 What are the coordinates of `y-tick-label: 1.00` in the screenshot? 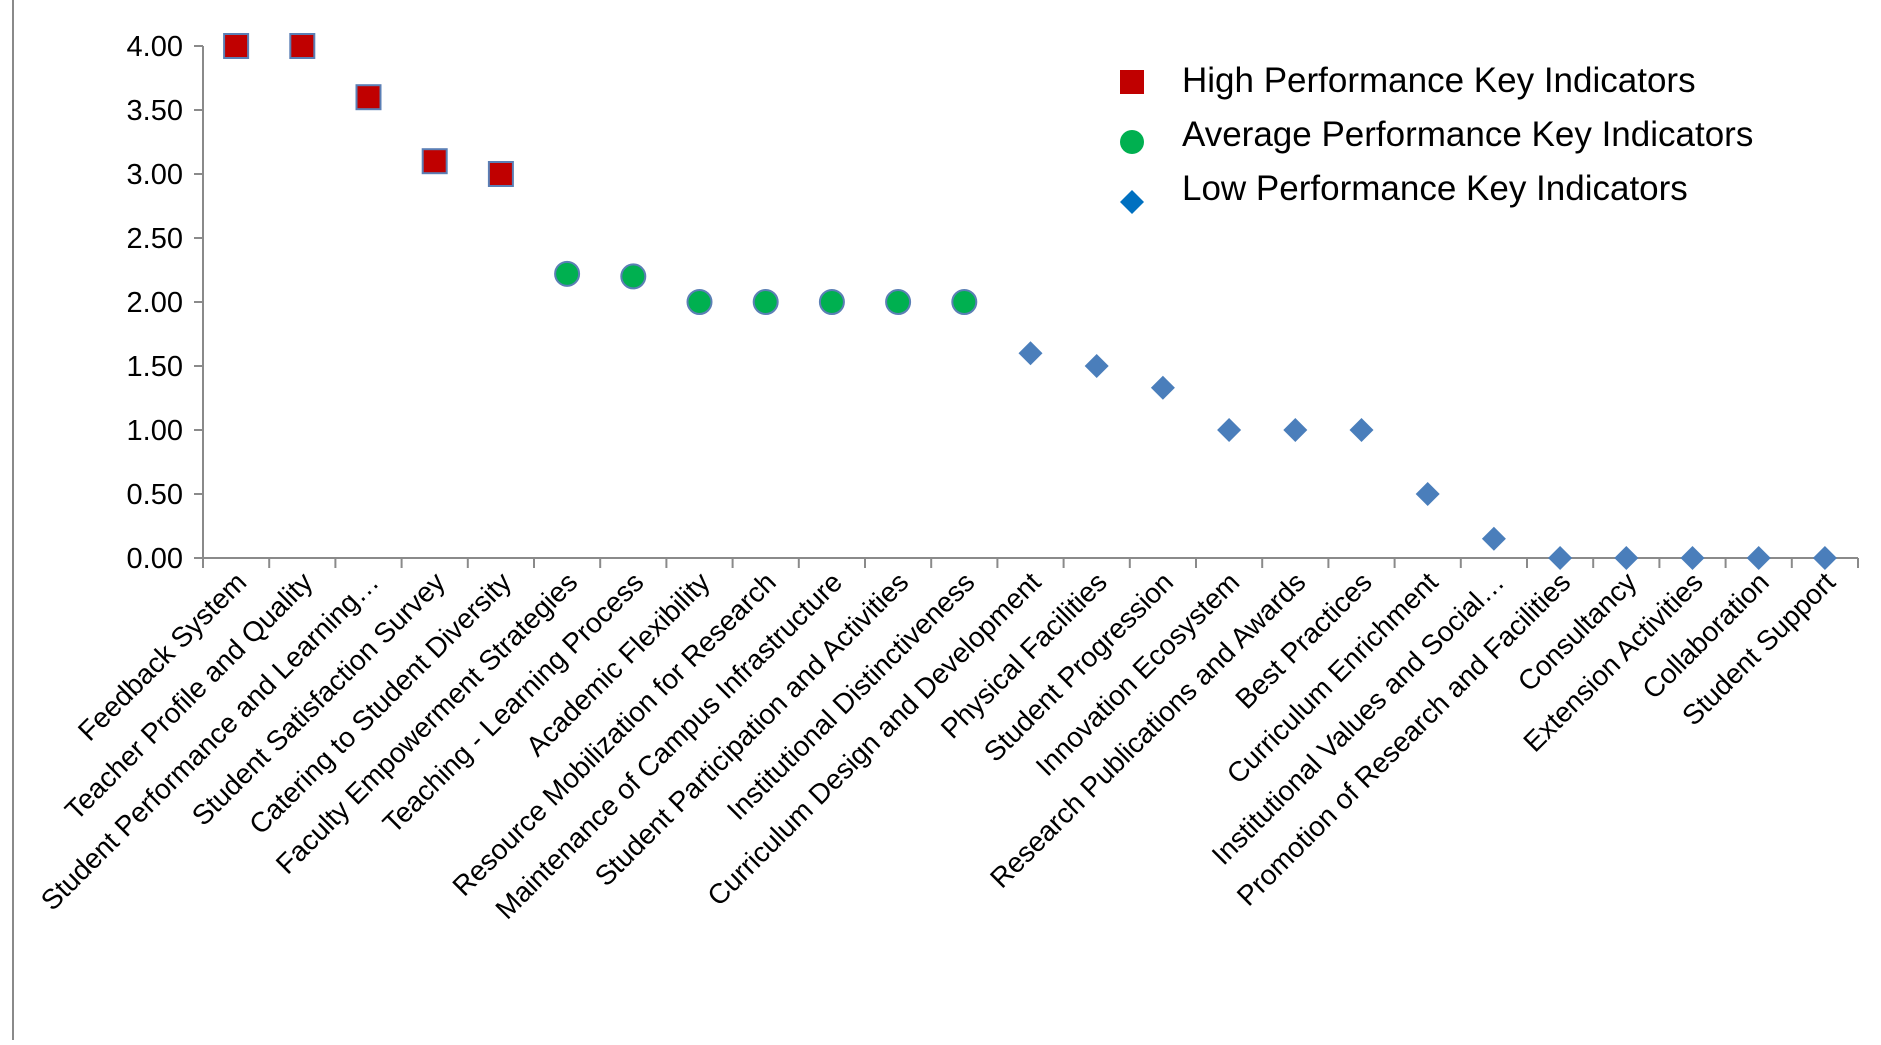 It's located at (155, 431).